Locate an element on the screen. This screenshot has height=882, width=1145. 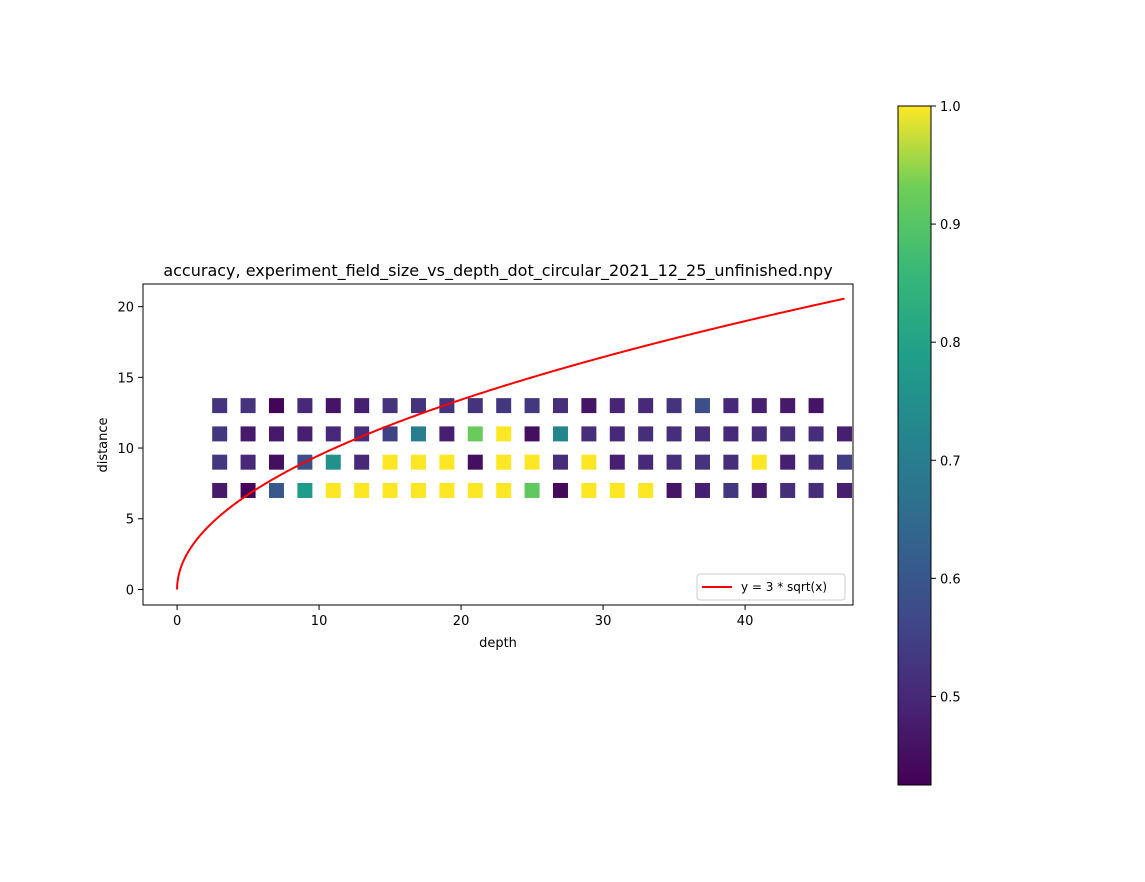
x-axis-label: depth is located at coordinates (498, 643).